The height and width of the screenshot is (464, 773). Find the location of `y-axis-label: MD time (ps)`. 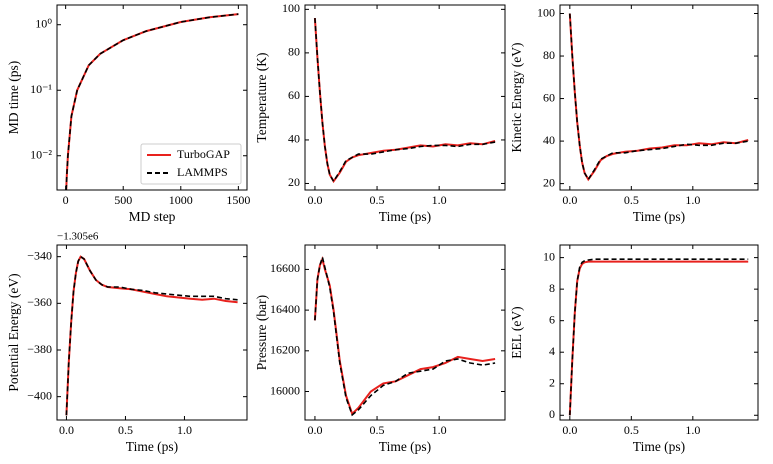

y-axis-label: MD time (ps) is located at coordinates (13, 98).